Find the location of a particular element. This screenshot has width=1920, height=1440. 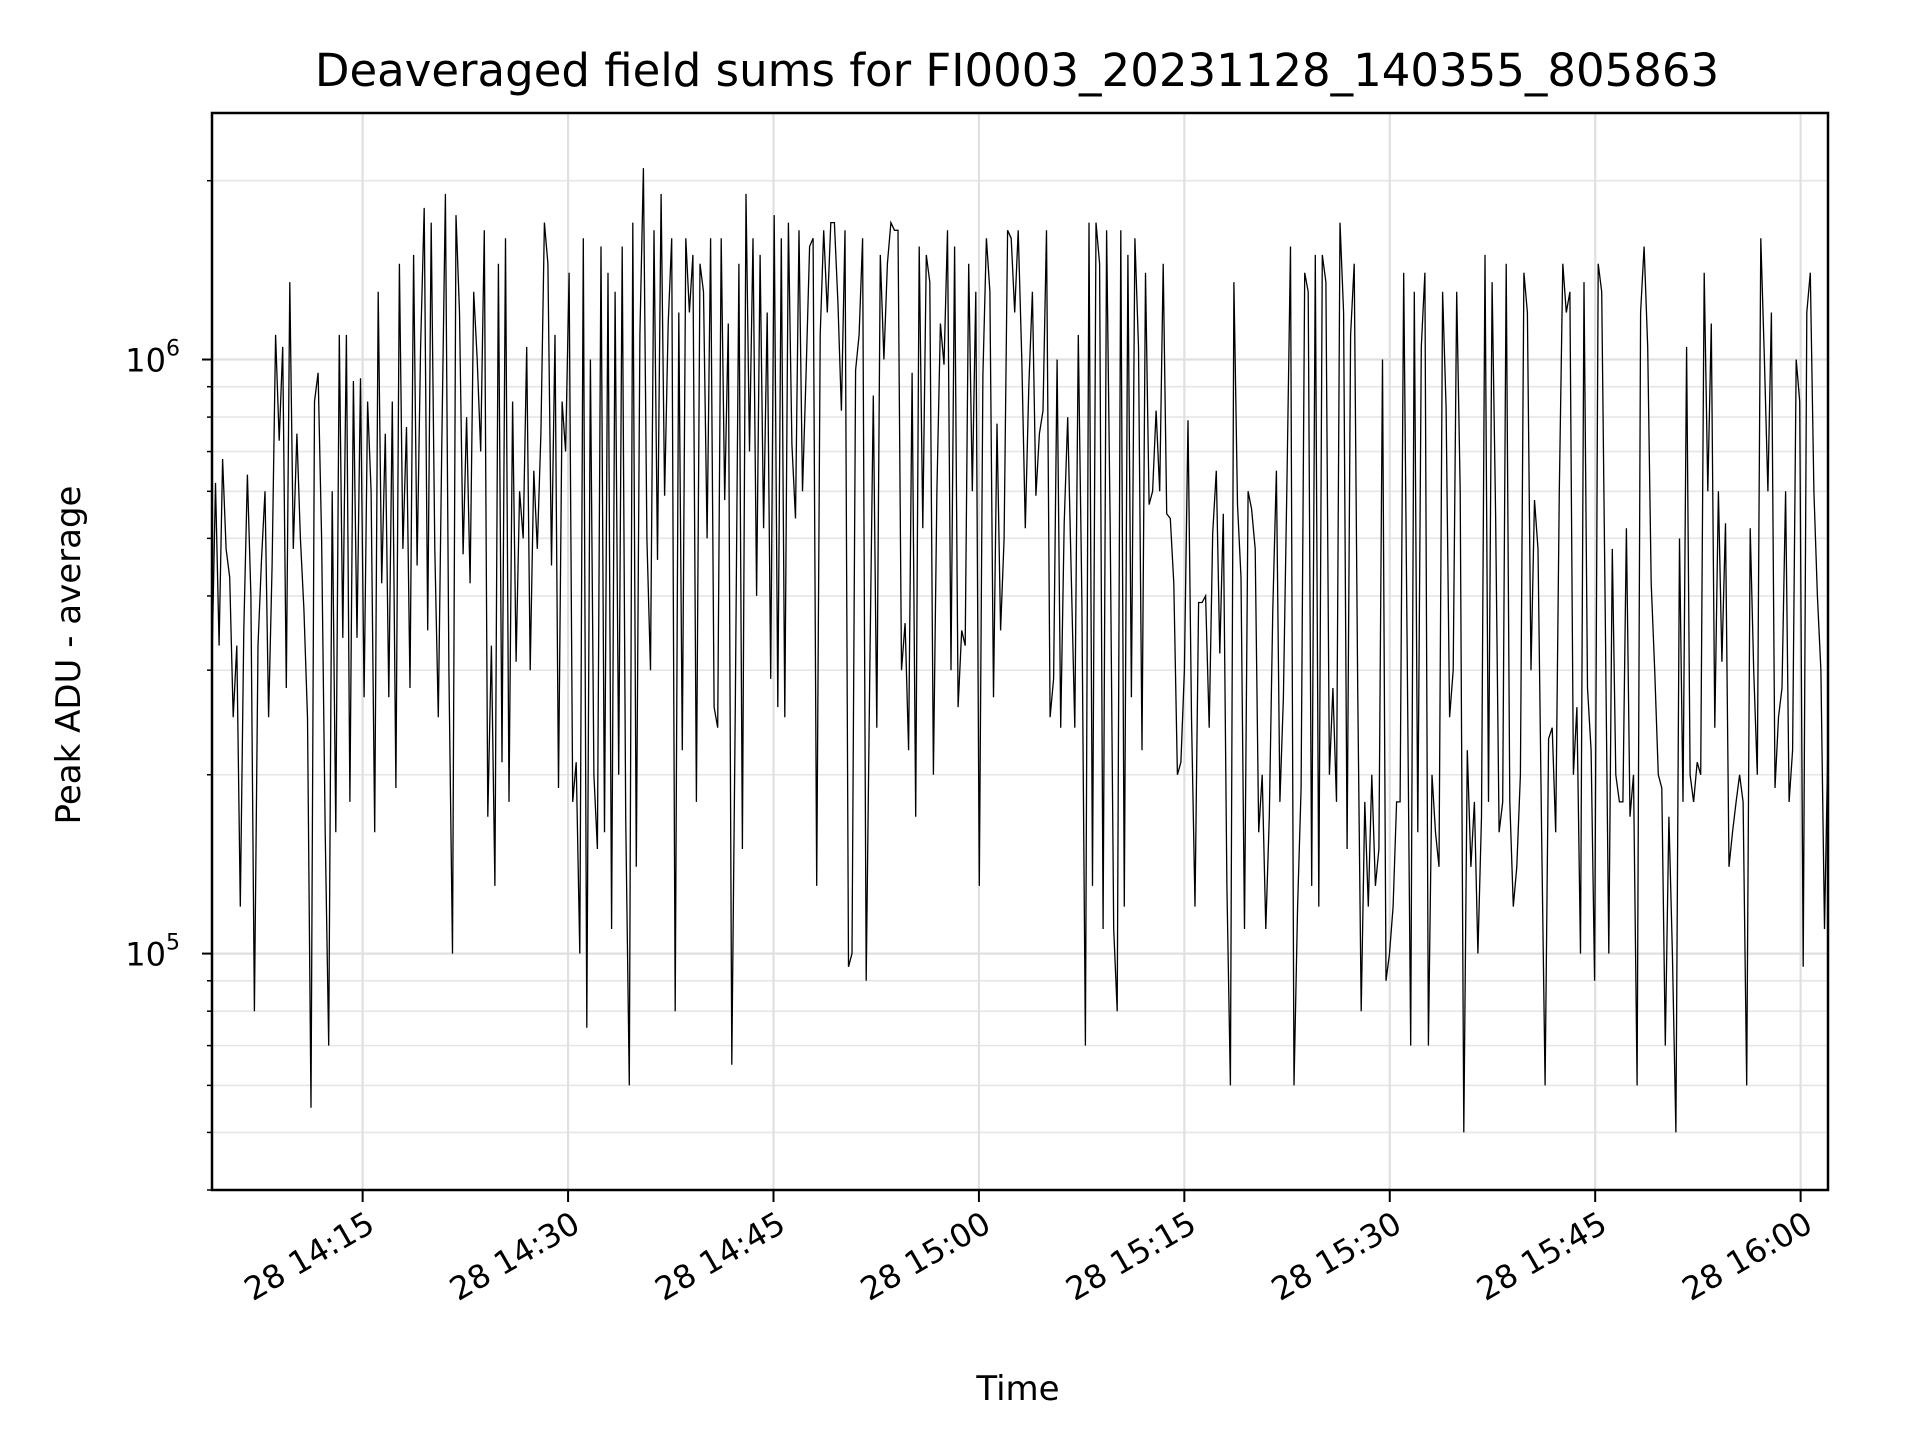

x-axis-label: Time is located at coordinates (1017, 1389).